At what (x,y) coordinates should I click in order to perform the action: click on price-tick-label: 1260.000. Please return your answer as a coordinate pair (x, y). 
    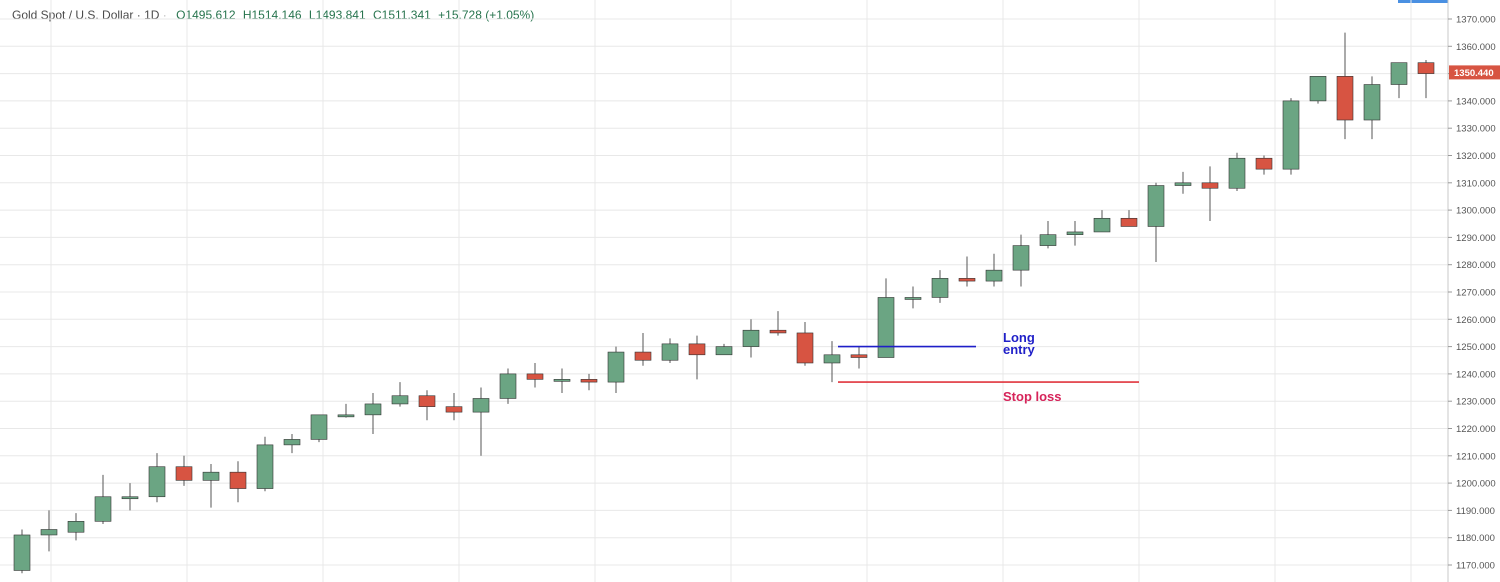
    Looking at the image, I should click on (1476, 320).